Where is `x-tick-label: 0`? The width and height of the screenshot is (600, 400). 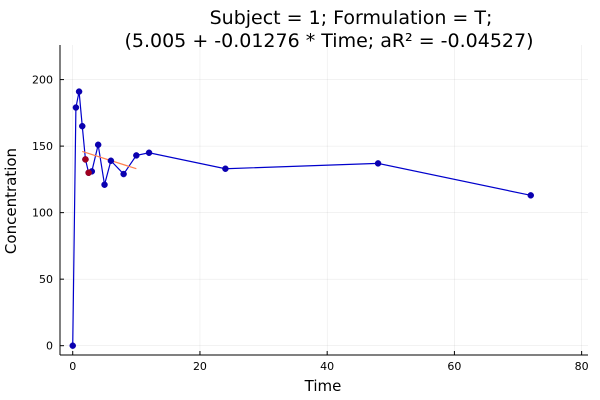 x-tick-label: 0 is located at coordinates (72, 366).